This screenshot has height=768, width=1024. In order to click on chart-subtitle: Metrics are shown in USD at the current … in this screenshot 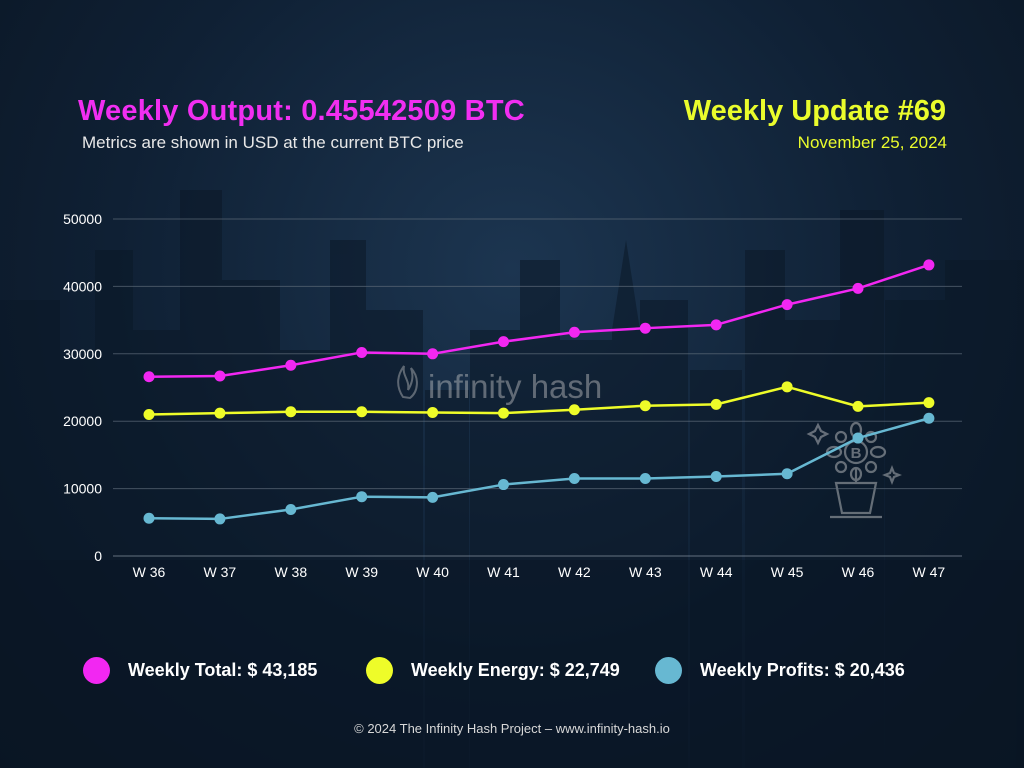, I will do `click(273, 142)`.